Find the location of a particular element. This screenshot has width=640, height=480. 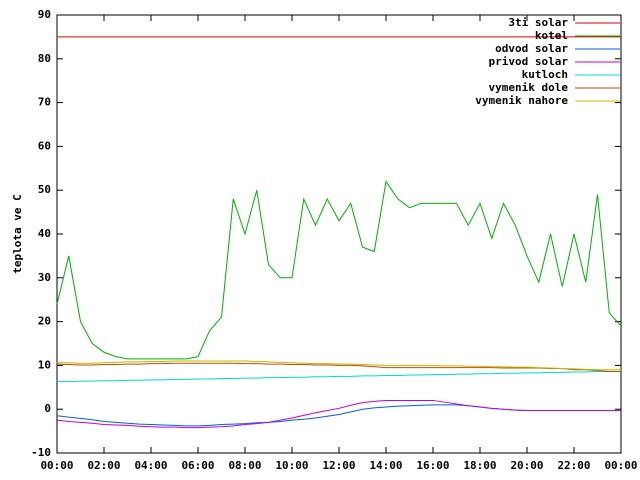

legend-label: 3ti solar is located at coordinates (538, 22).